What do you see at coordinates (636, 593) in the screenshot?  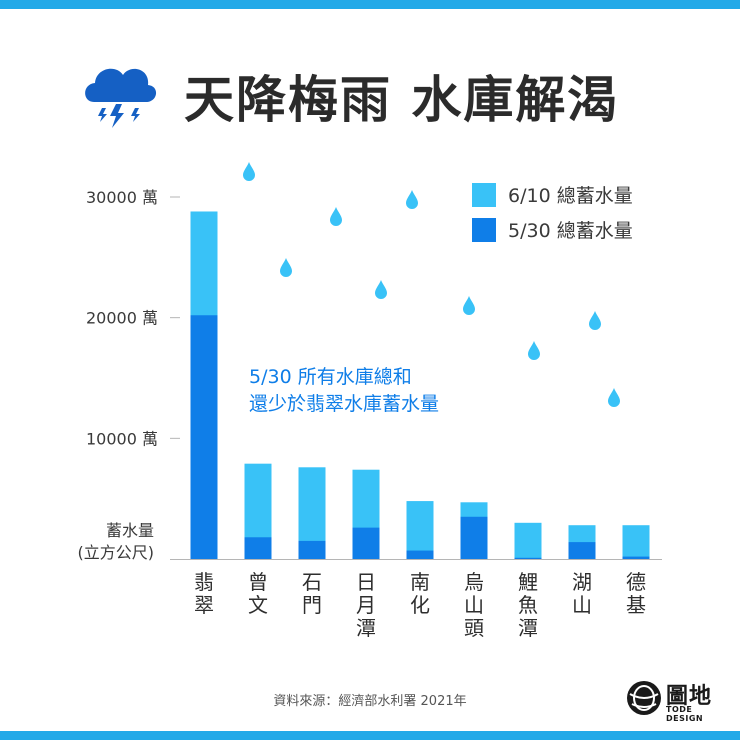 I see `category-label: 德基` at bounding box center [636, 593].